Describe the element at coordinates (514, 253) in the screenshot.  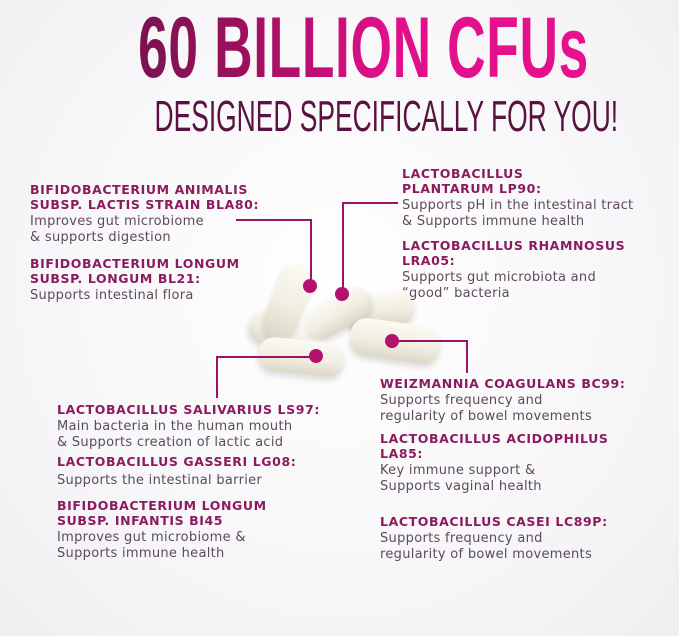
I see `strain-heading: LACTOBACILLUS RHAMNOSUS LRA05:` at that location.